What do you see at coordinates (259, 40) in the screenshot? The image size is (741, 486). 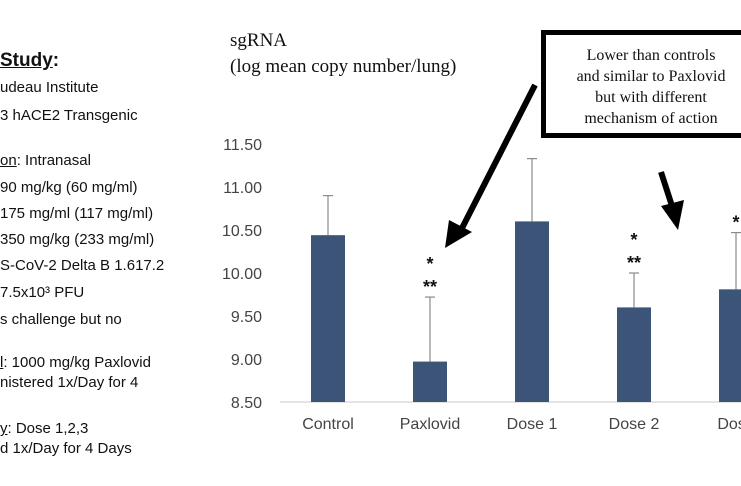 I see `y-axis-label: sgRNA` at bounding box center [259, 40].